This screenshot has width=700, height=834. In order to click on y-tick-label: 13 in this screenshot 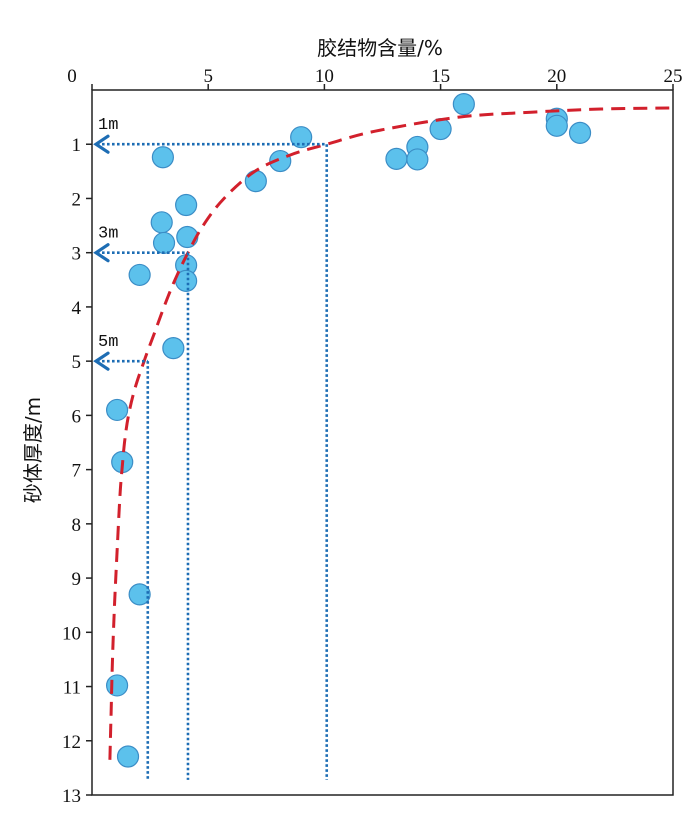, I will do `click(71, 796)`.